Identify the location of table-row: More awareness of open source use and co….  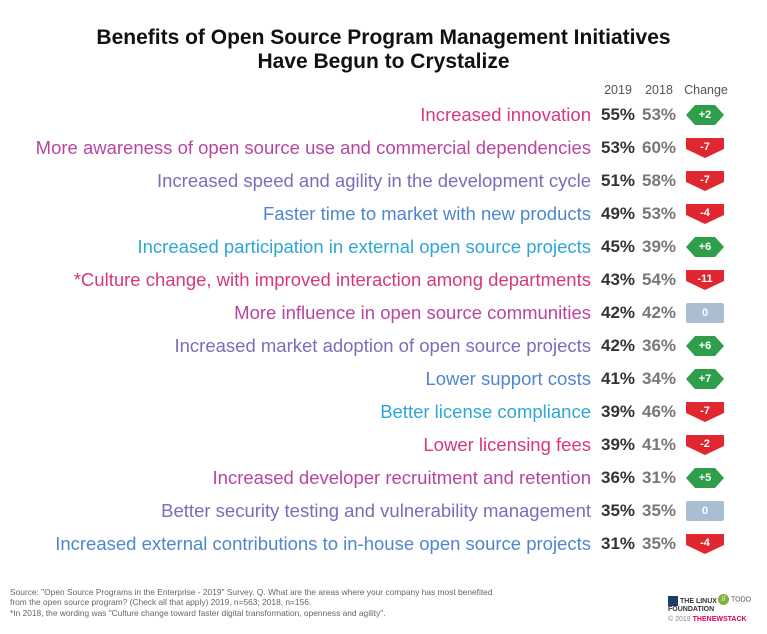
(383, 148).